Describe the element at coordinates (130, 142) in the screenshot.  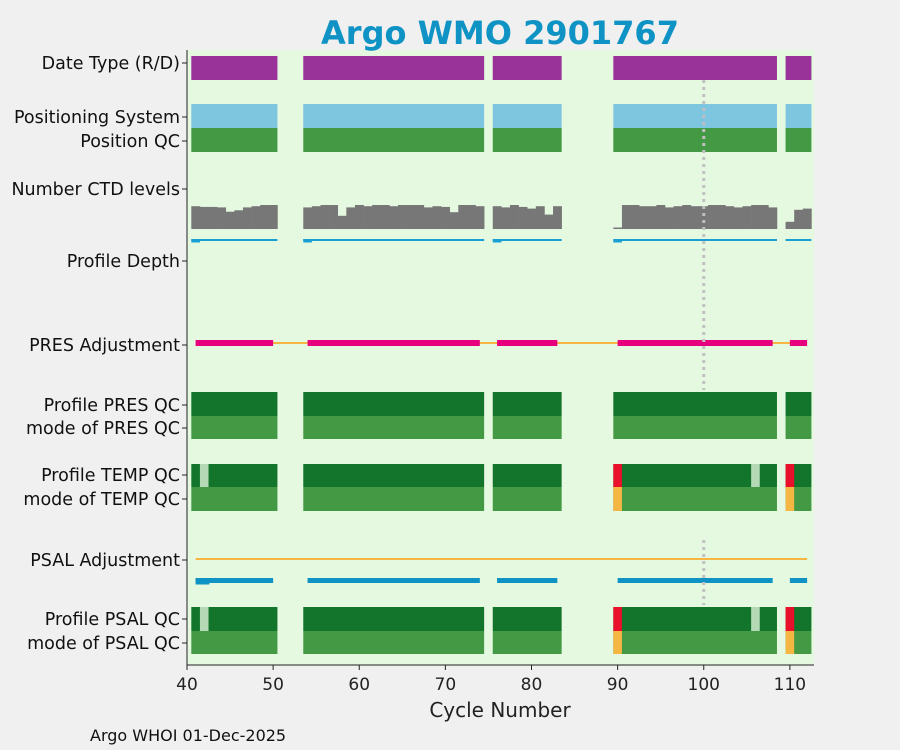
I see `row-label-2: Position QC` at that location.